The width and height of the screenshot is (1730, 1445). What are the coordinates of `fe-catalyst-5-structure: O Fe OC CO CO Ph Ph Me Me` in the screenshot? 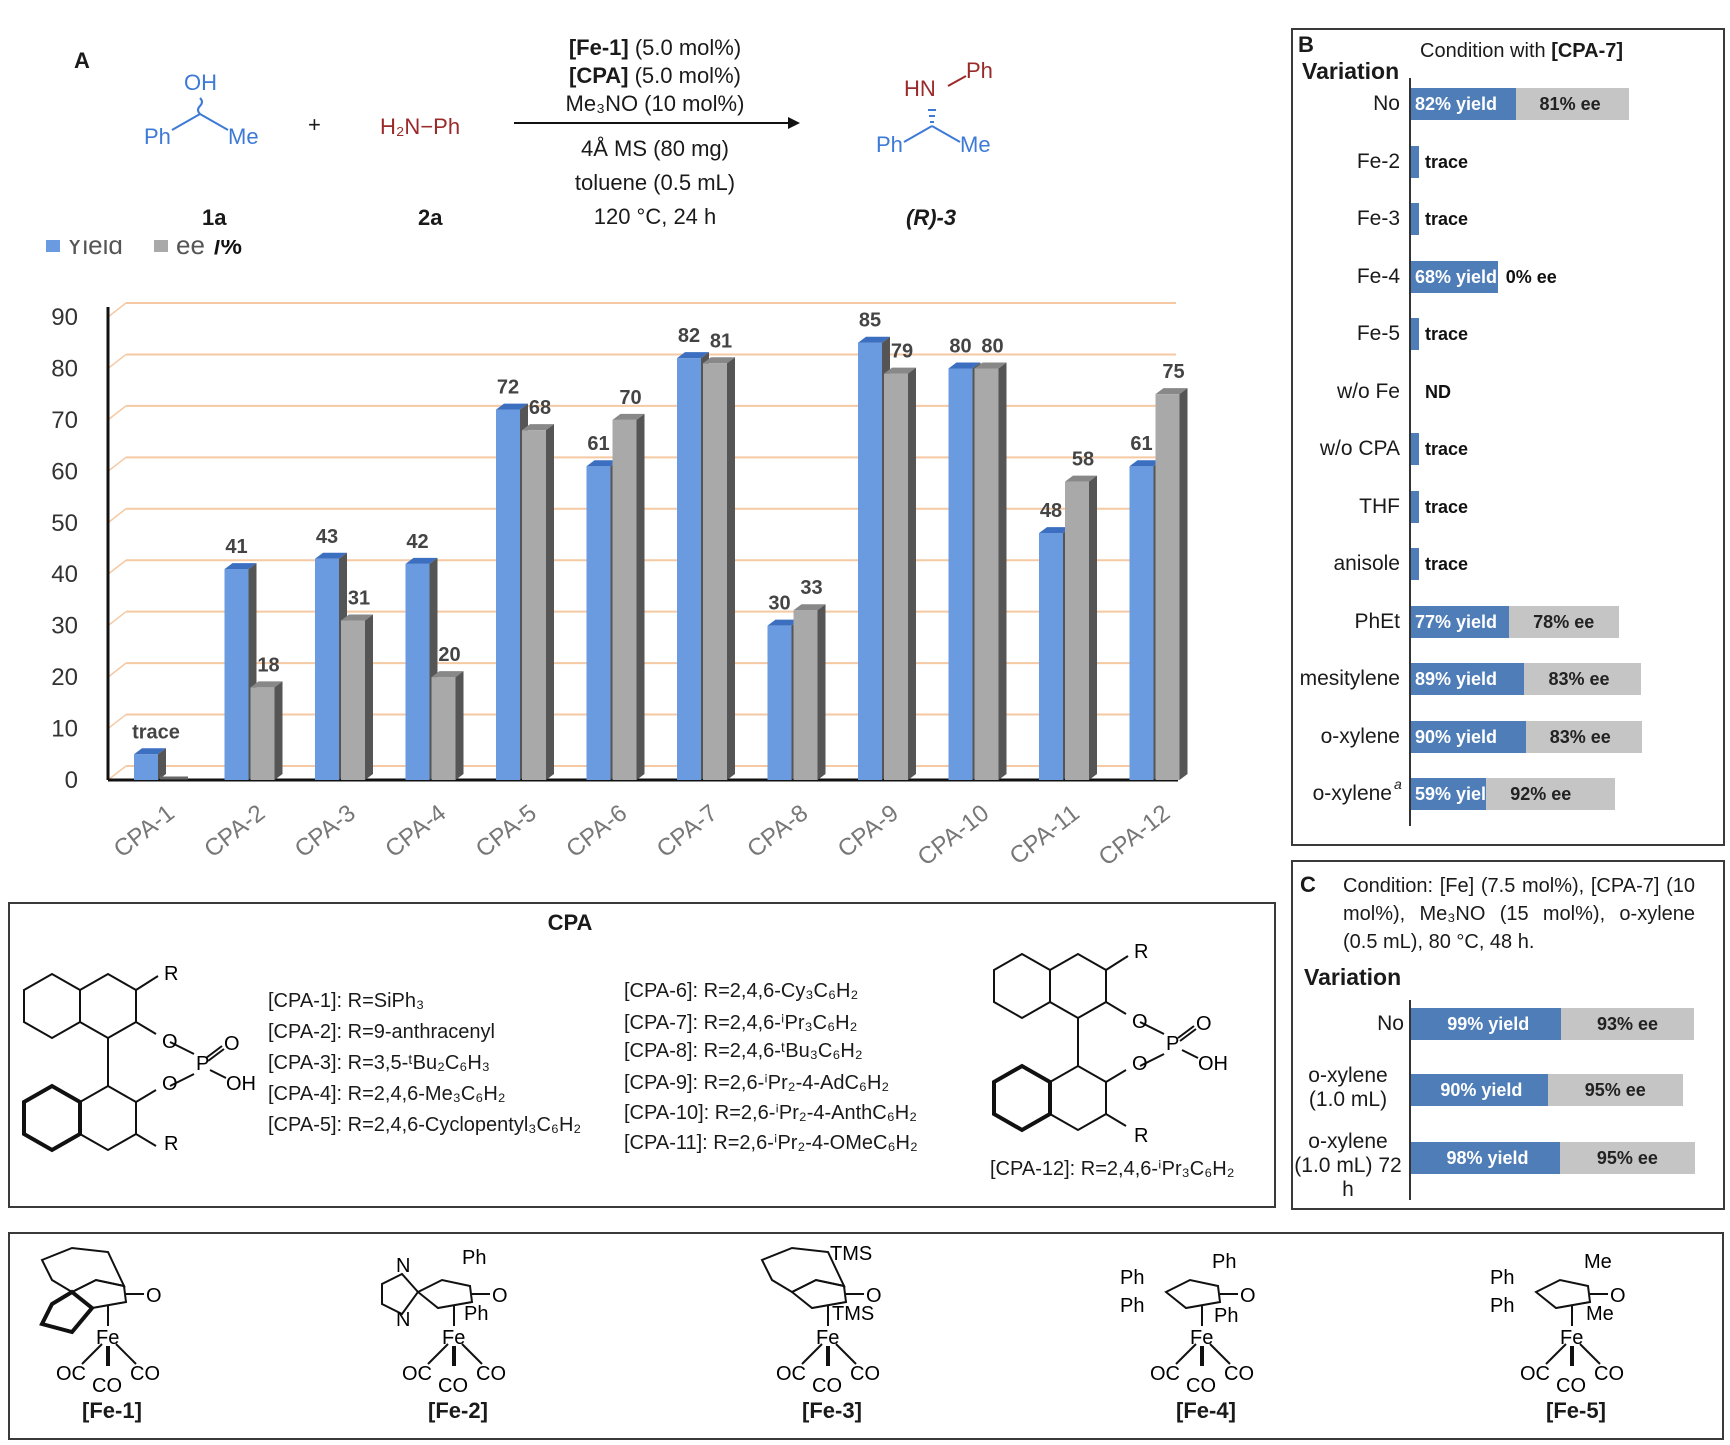 It's located at (1558, 1324).